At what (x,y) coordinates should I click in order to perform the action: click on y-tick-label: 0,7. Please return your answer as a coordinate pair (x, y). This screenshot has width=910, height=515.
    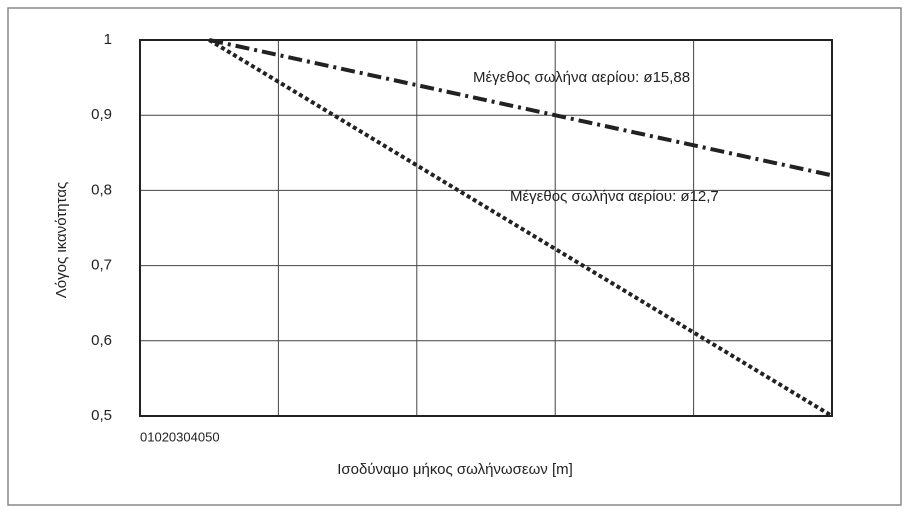
    Looking at the image, I should click on (101, 265).